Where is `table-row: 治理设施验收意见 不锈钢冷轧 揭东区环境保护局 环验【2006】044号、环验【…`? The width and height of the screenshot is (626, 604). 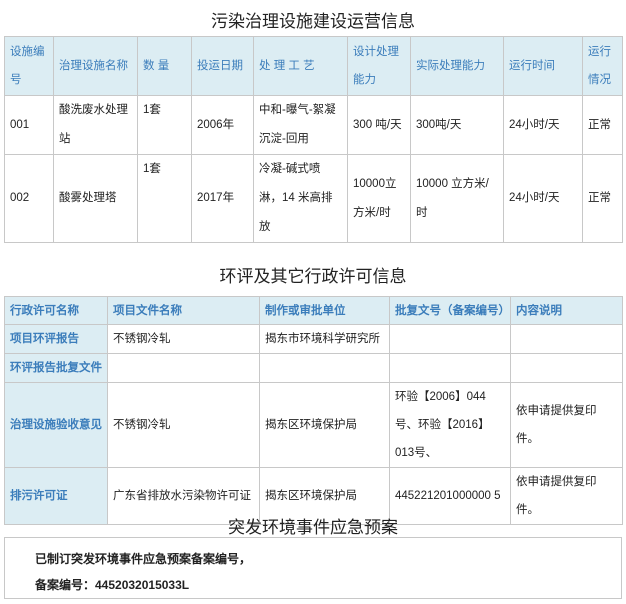
table-row: 治理设施验收意见 不锈钢冷轧 揭东区环境保护局 环验【2006】044号、环验【… is located at coordinates (313, 425).